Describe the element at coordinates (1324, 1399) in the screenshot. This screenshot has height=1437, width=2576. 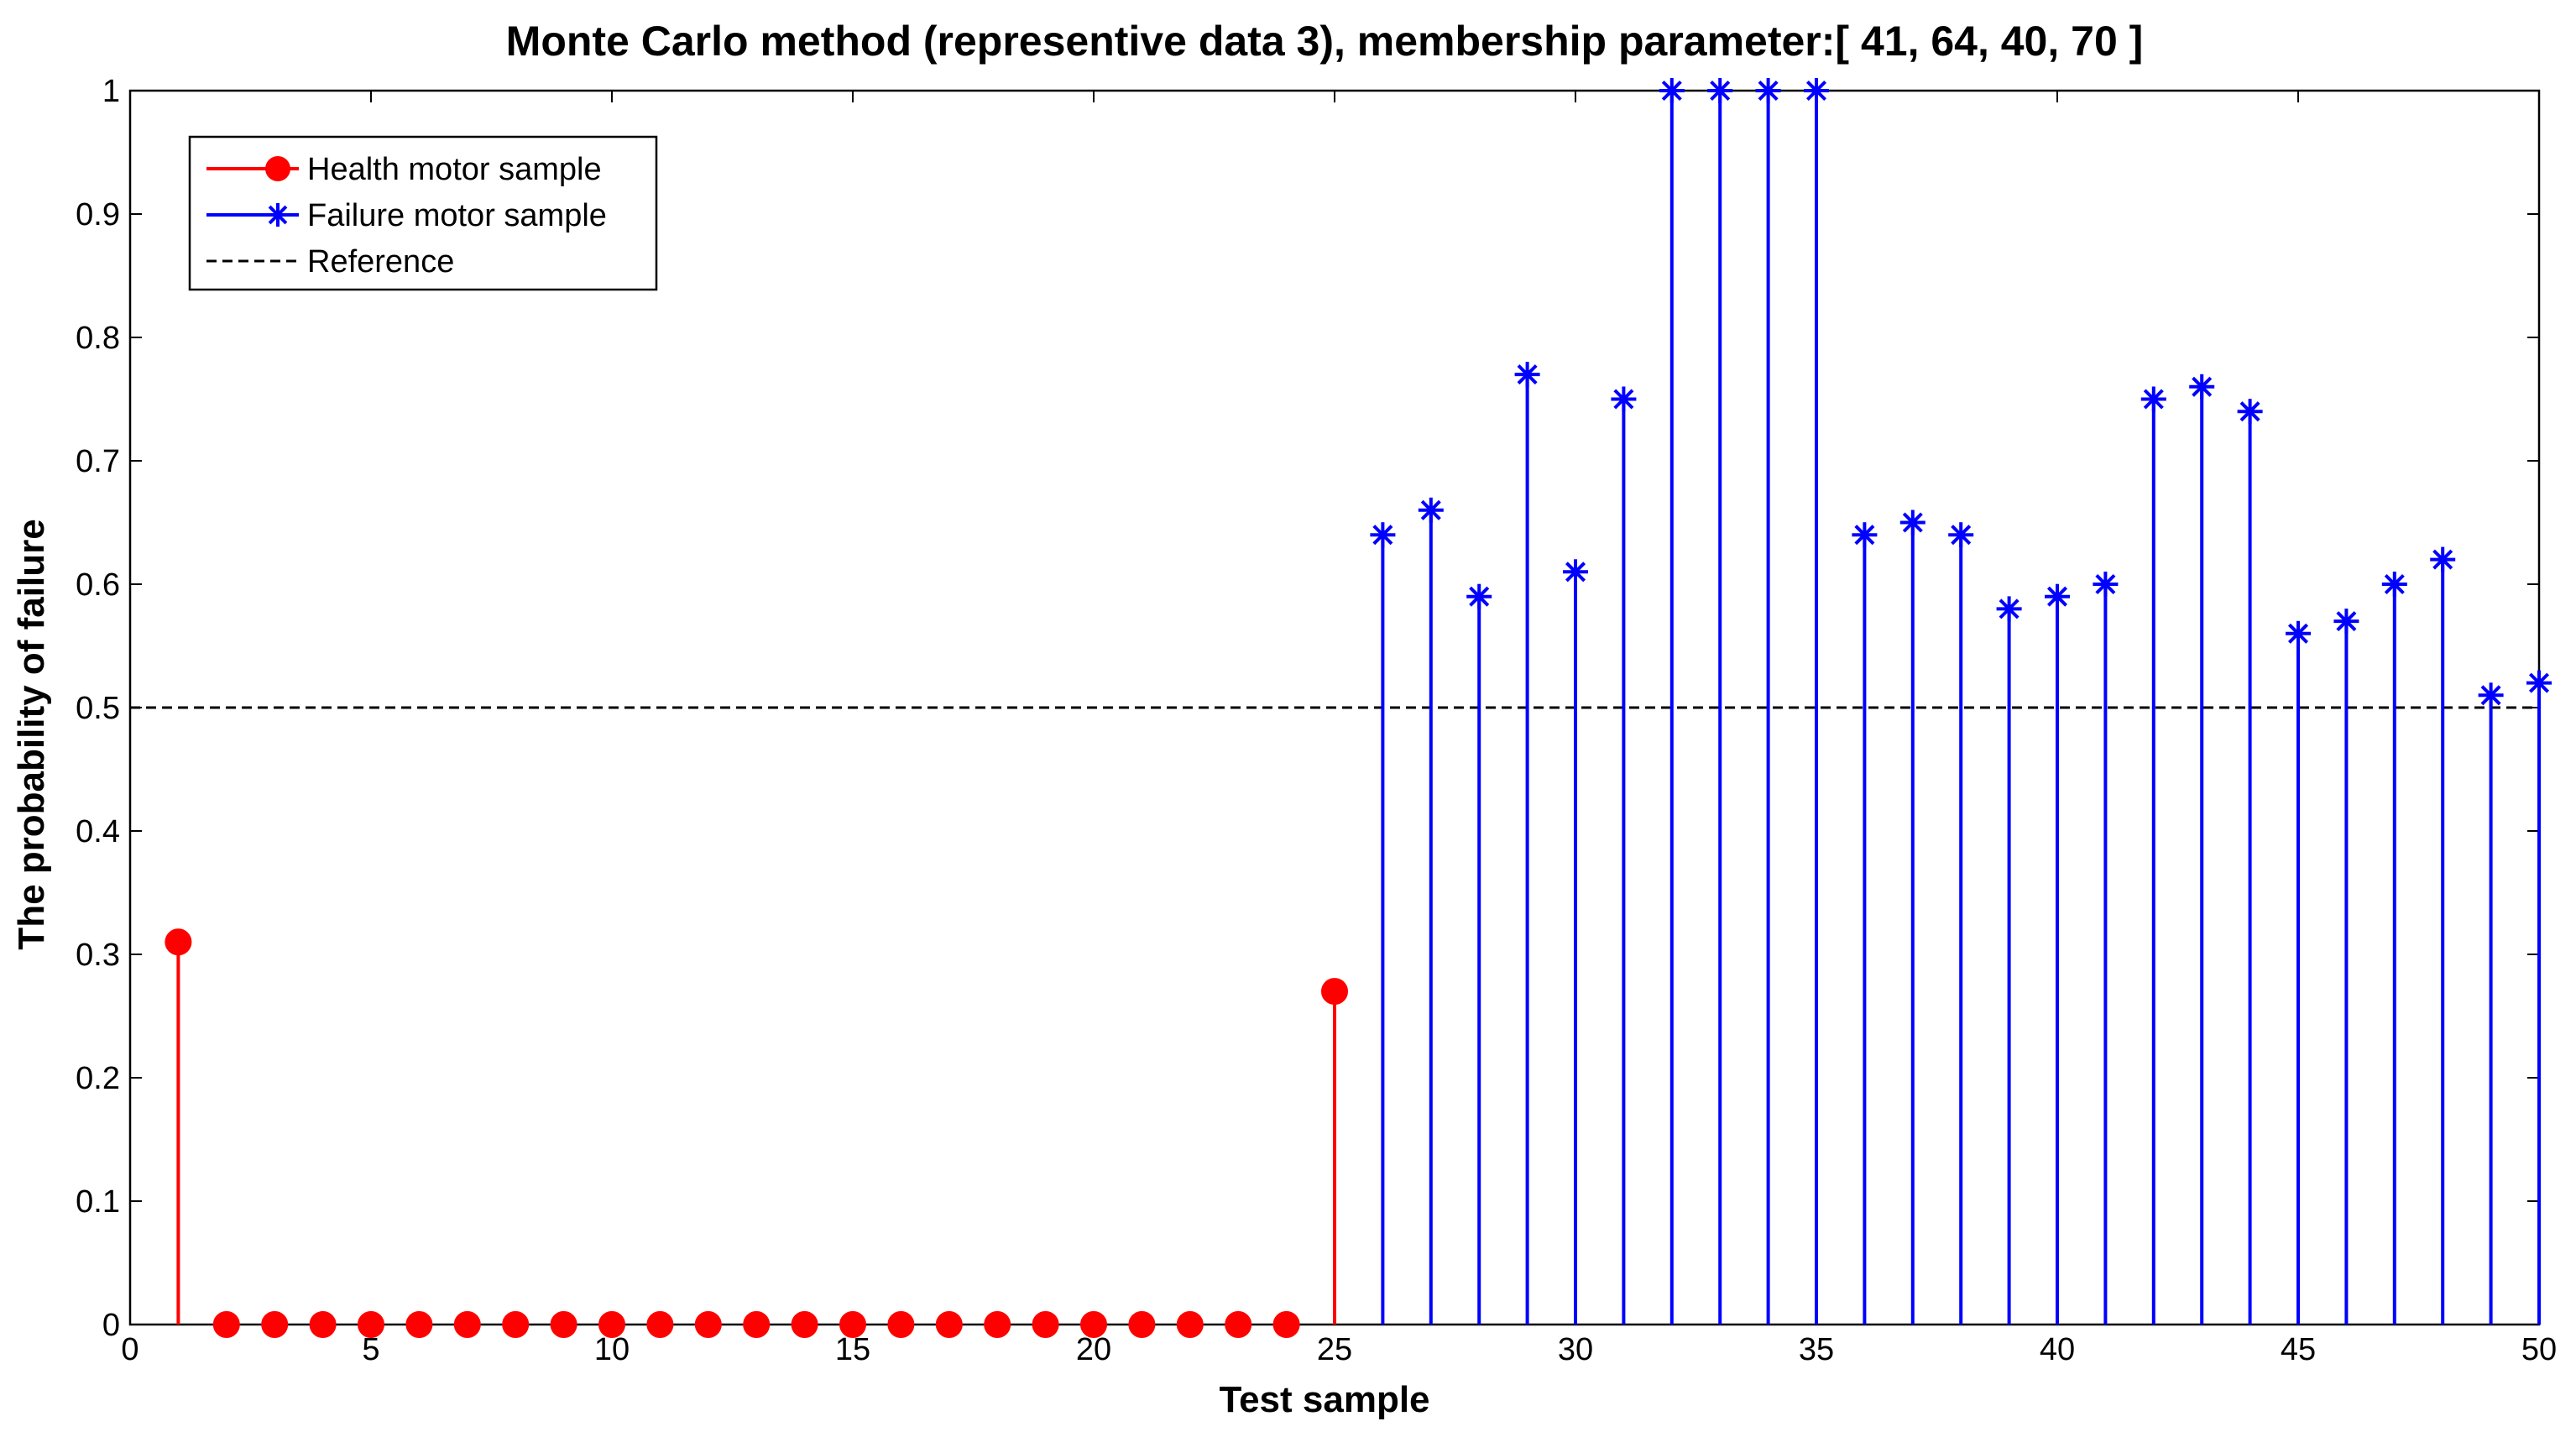
I see `x-axis-label: Test sample` at that location.